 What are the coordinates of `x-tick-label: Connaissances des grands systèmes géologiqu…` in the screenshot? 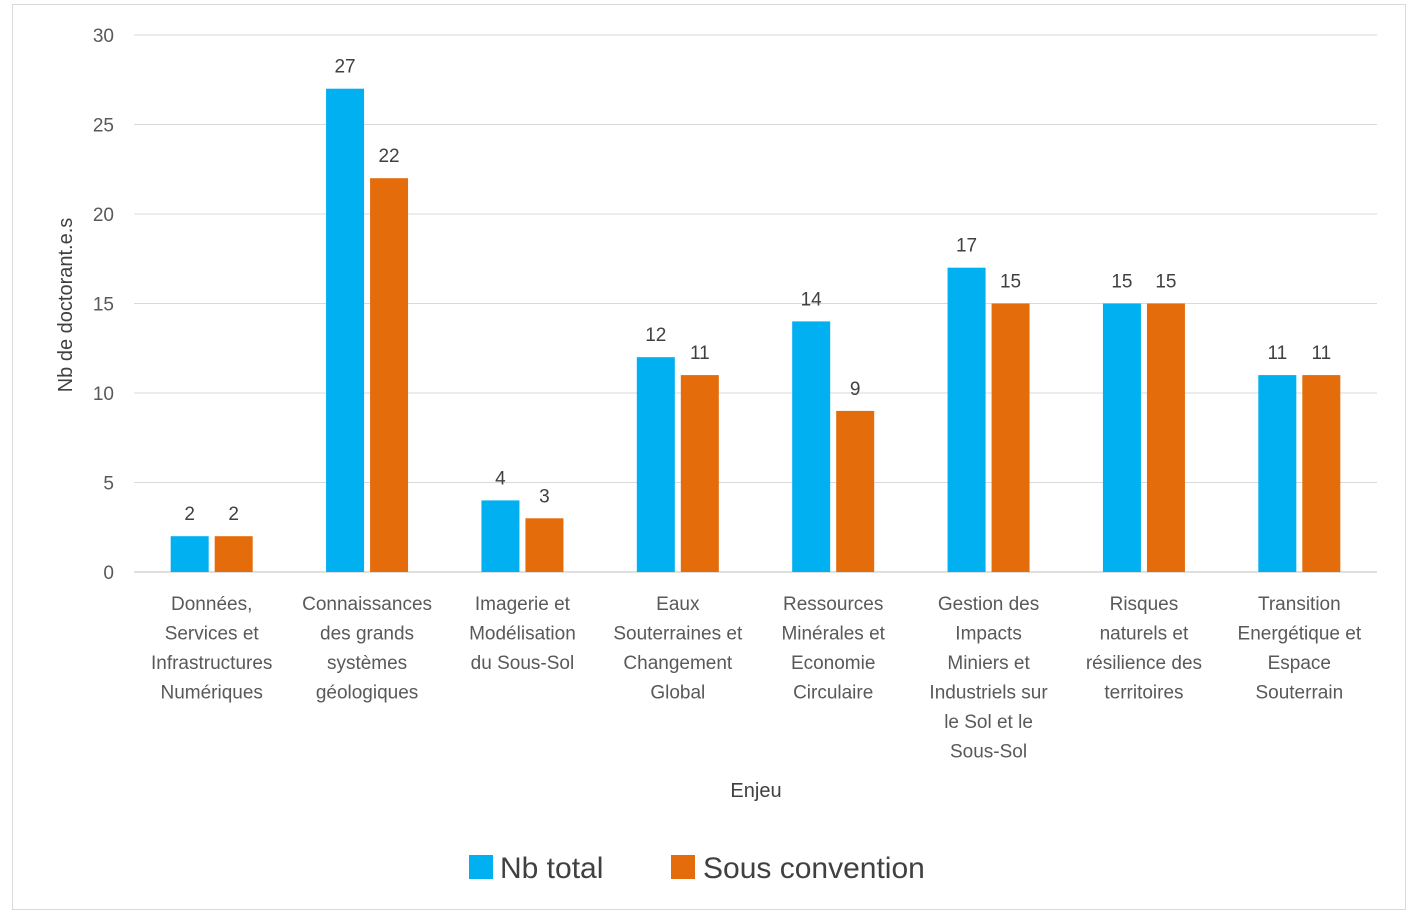 It's located at (367, 649).